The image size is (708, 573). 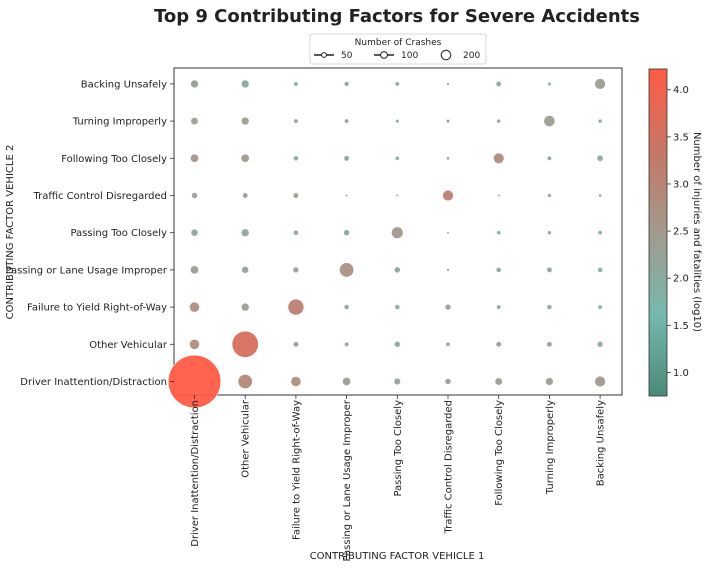 I want to click on colorbar-ticks: 1.0 1.5 2.0 2.5 3.0 3.5 4.0, so click(x=678, y=232).